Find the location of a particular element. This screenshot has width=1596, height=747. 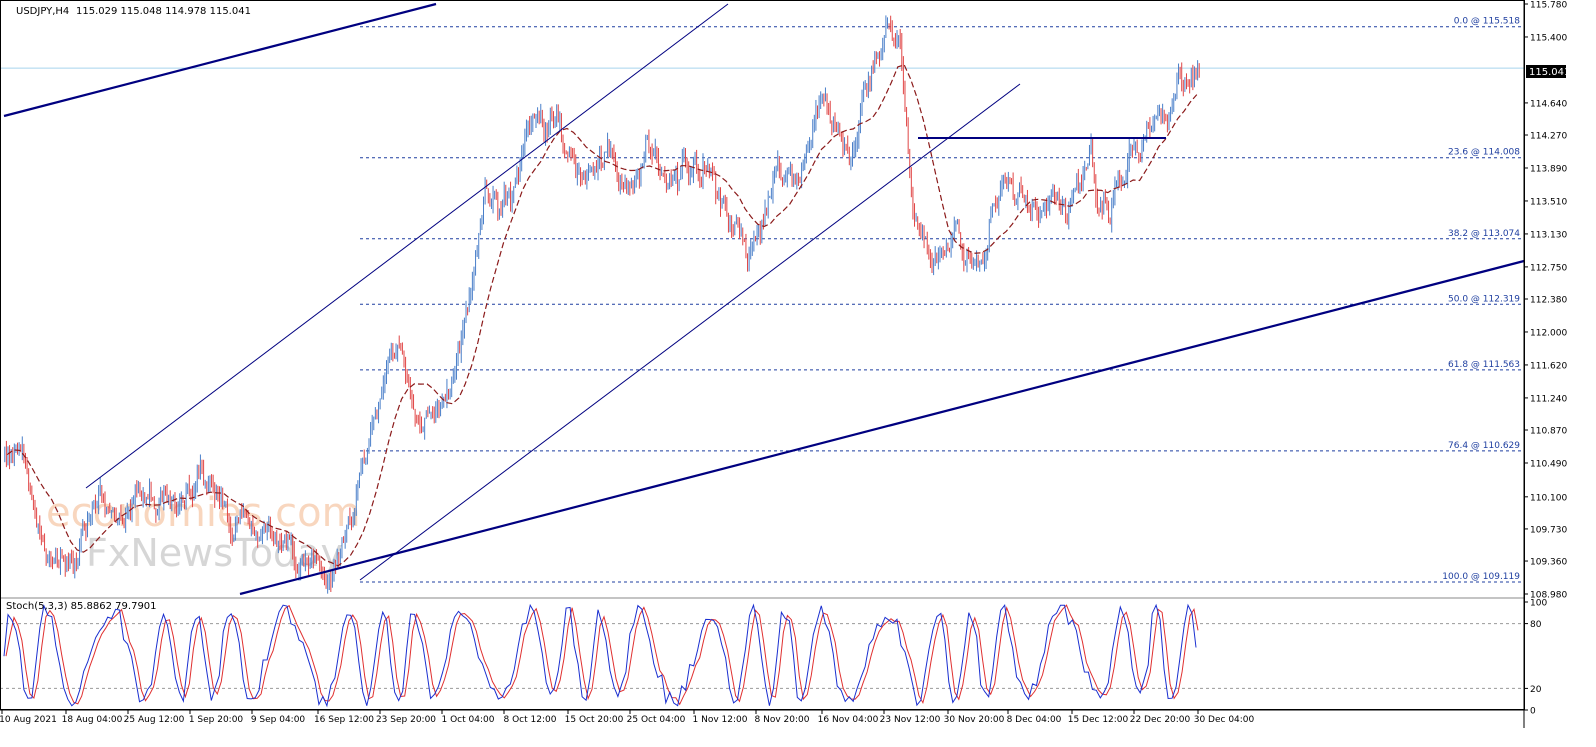

x-tick-label: 8 Oct 12:00 is located at coordinates (530, 720).